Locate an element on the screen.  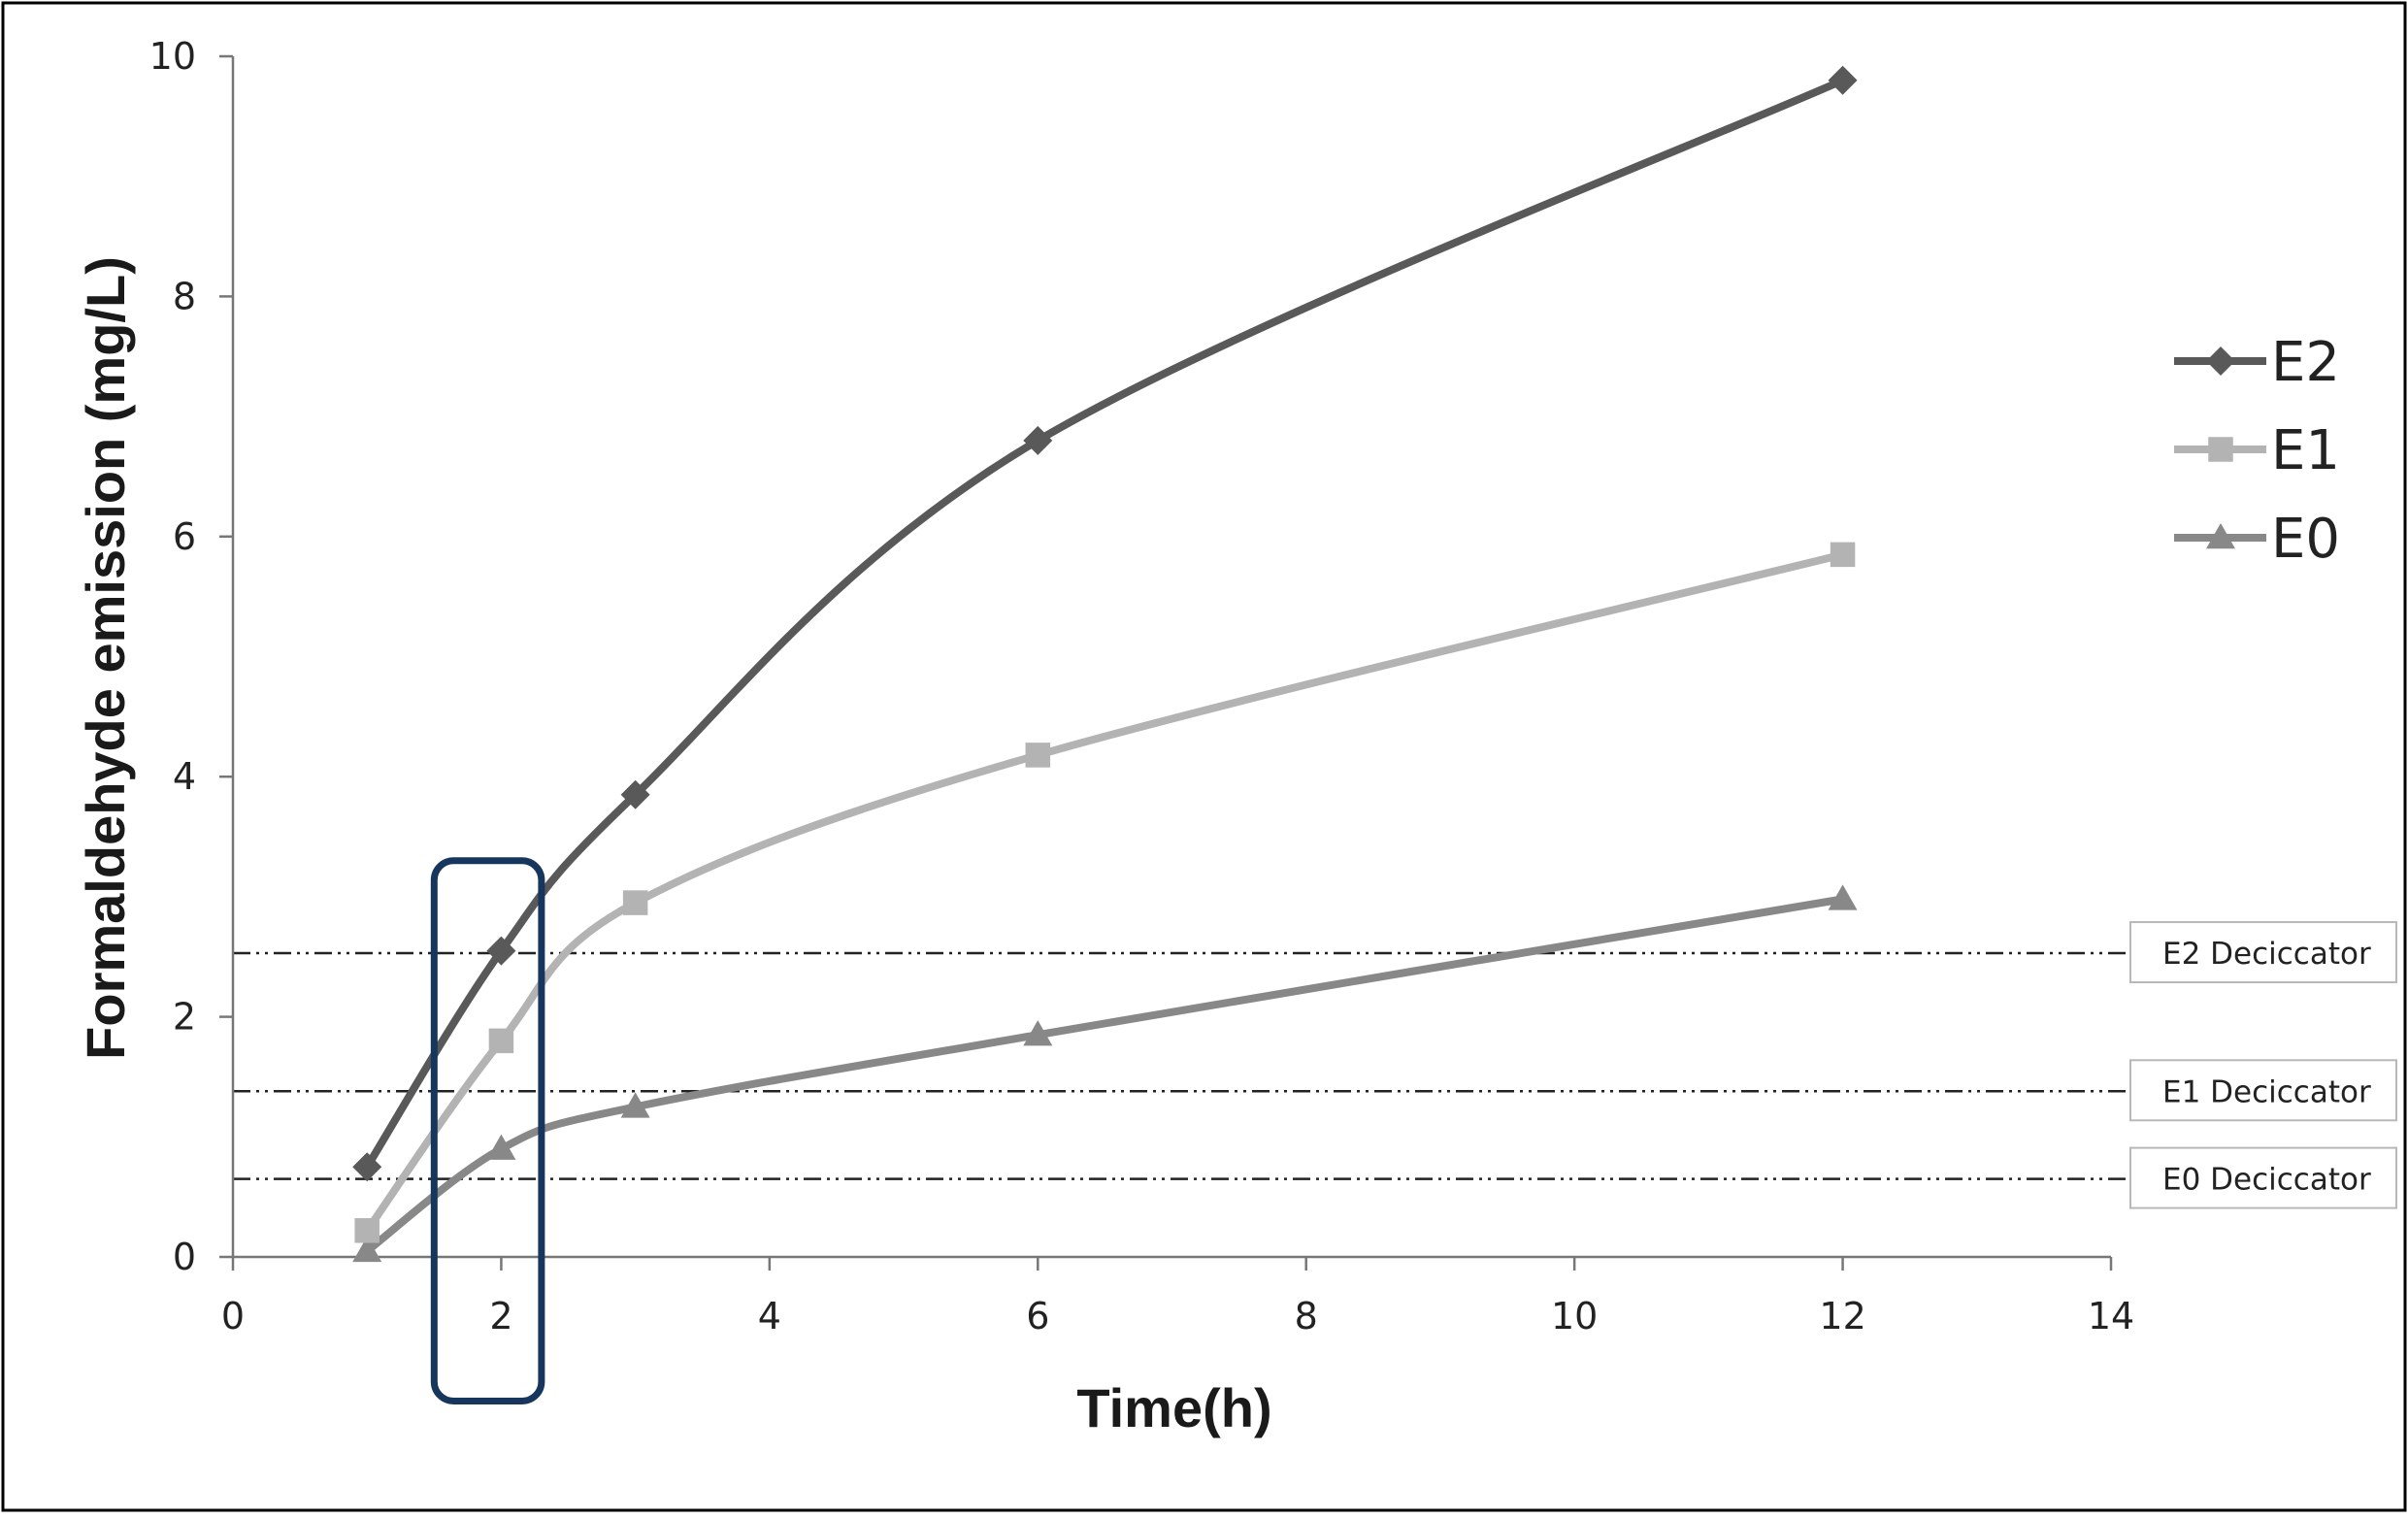
x-tick-label: 14 is located at coordinates (2111, 1316).